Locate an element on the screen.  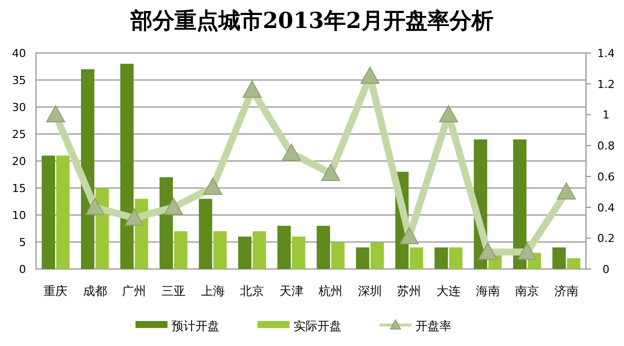
x-tick-label: 北京 is located at coordinates (252, 291).